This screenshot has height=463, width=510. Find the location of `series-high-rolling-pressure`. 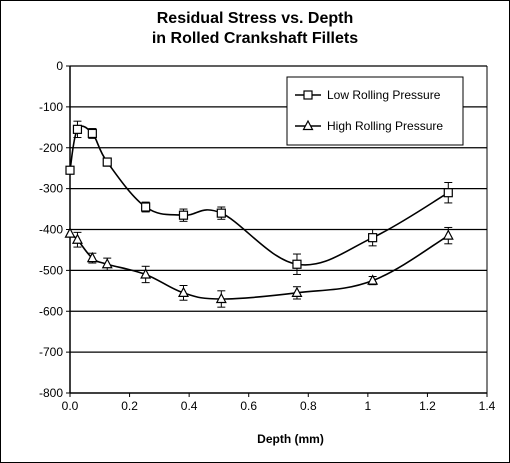

series-high-rolling-pressure is located at coordinates (259, 267).